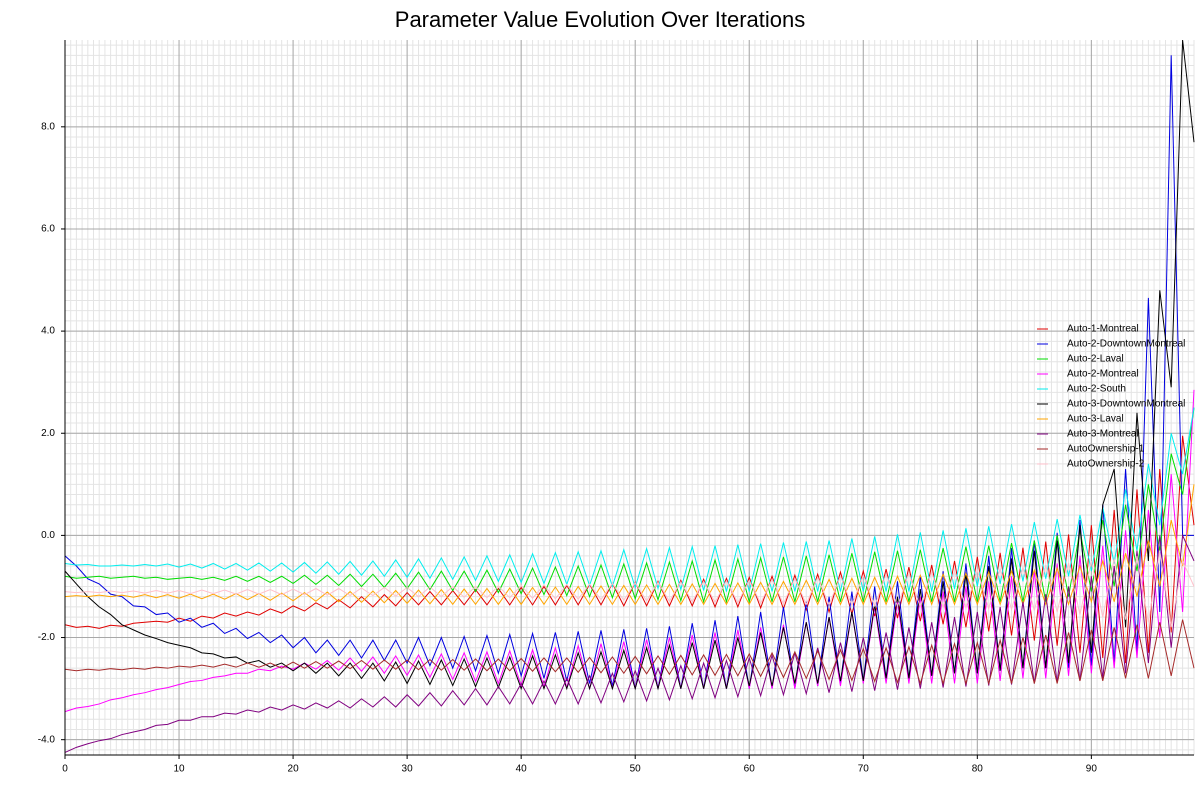  I want to click on legend-label: Auto-2-Montreal, so click(1103, 374).